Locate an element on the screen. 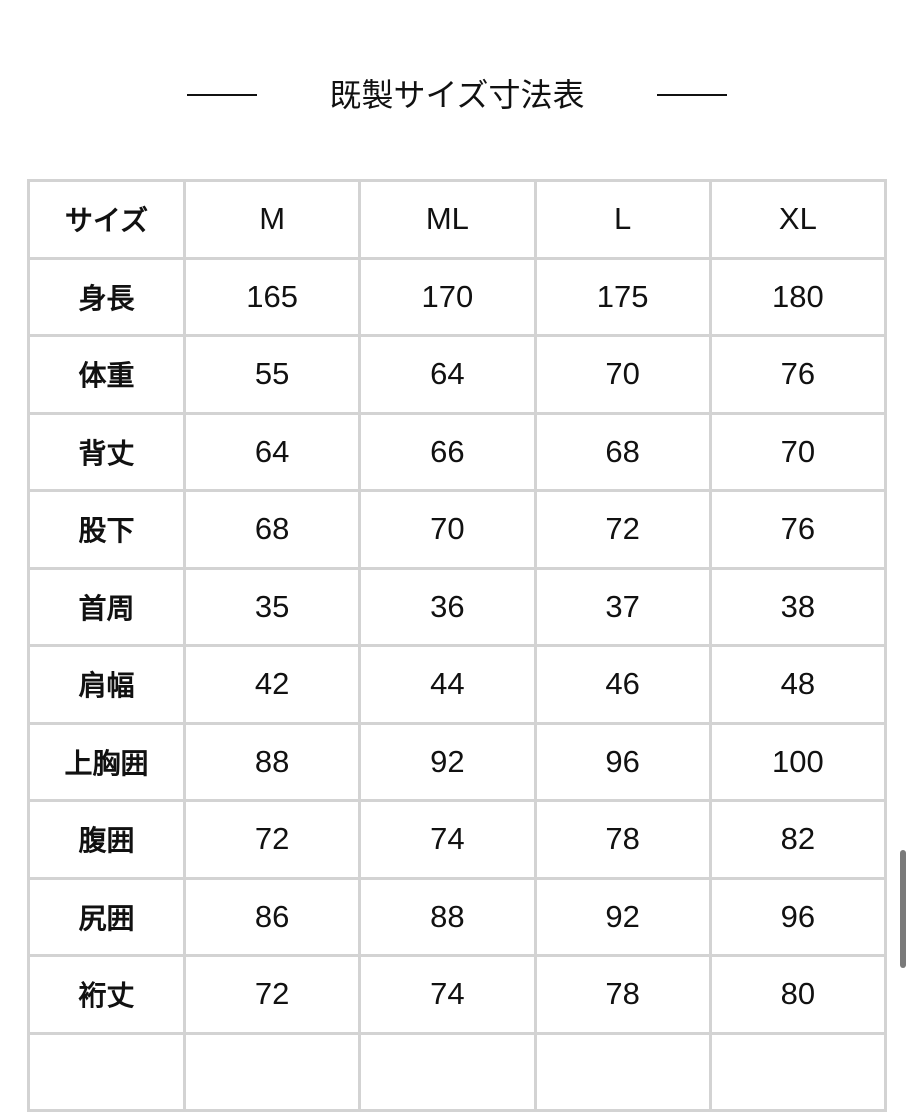 This screenshot has width=914, height=1112. row-label is located at coordinates (106, 1071).